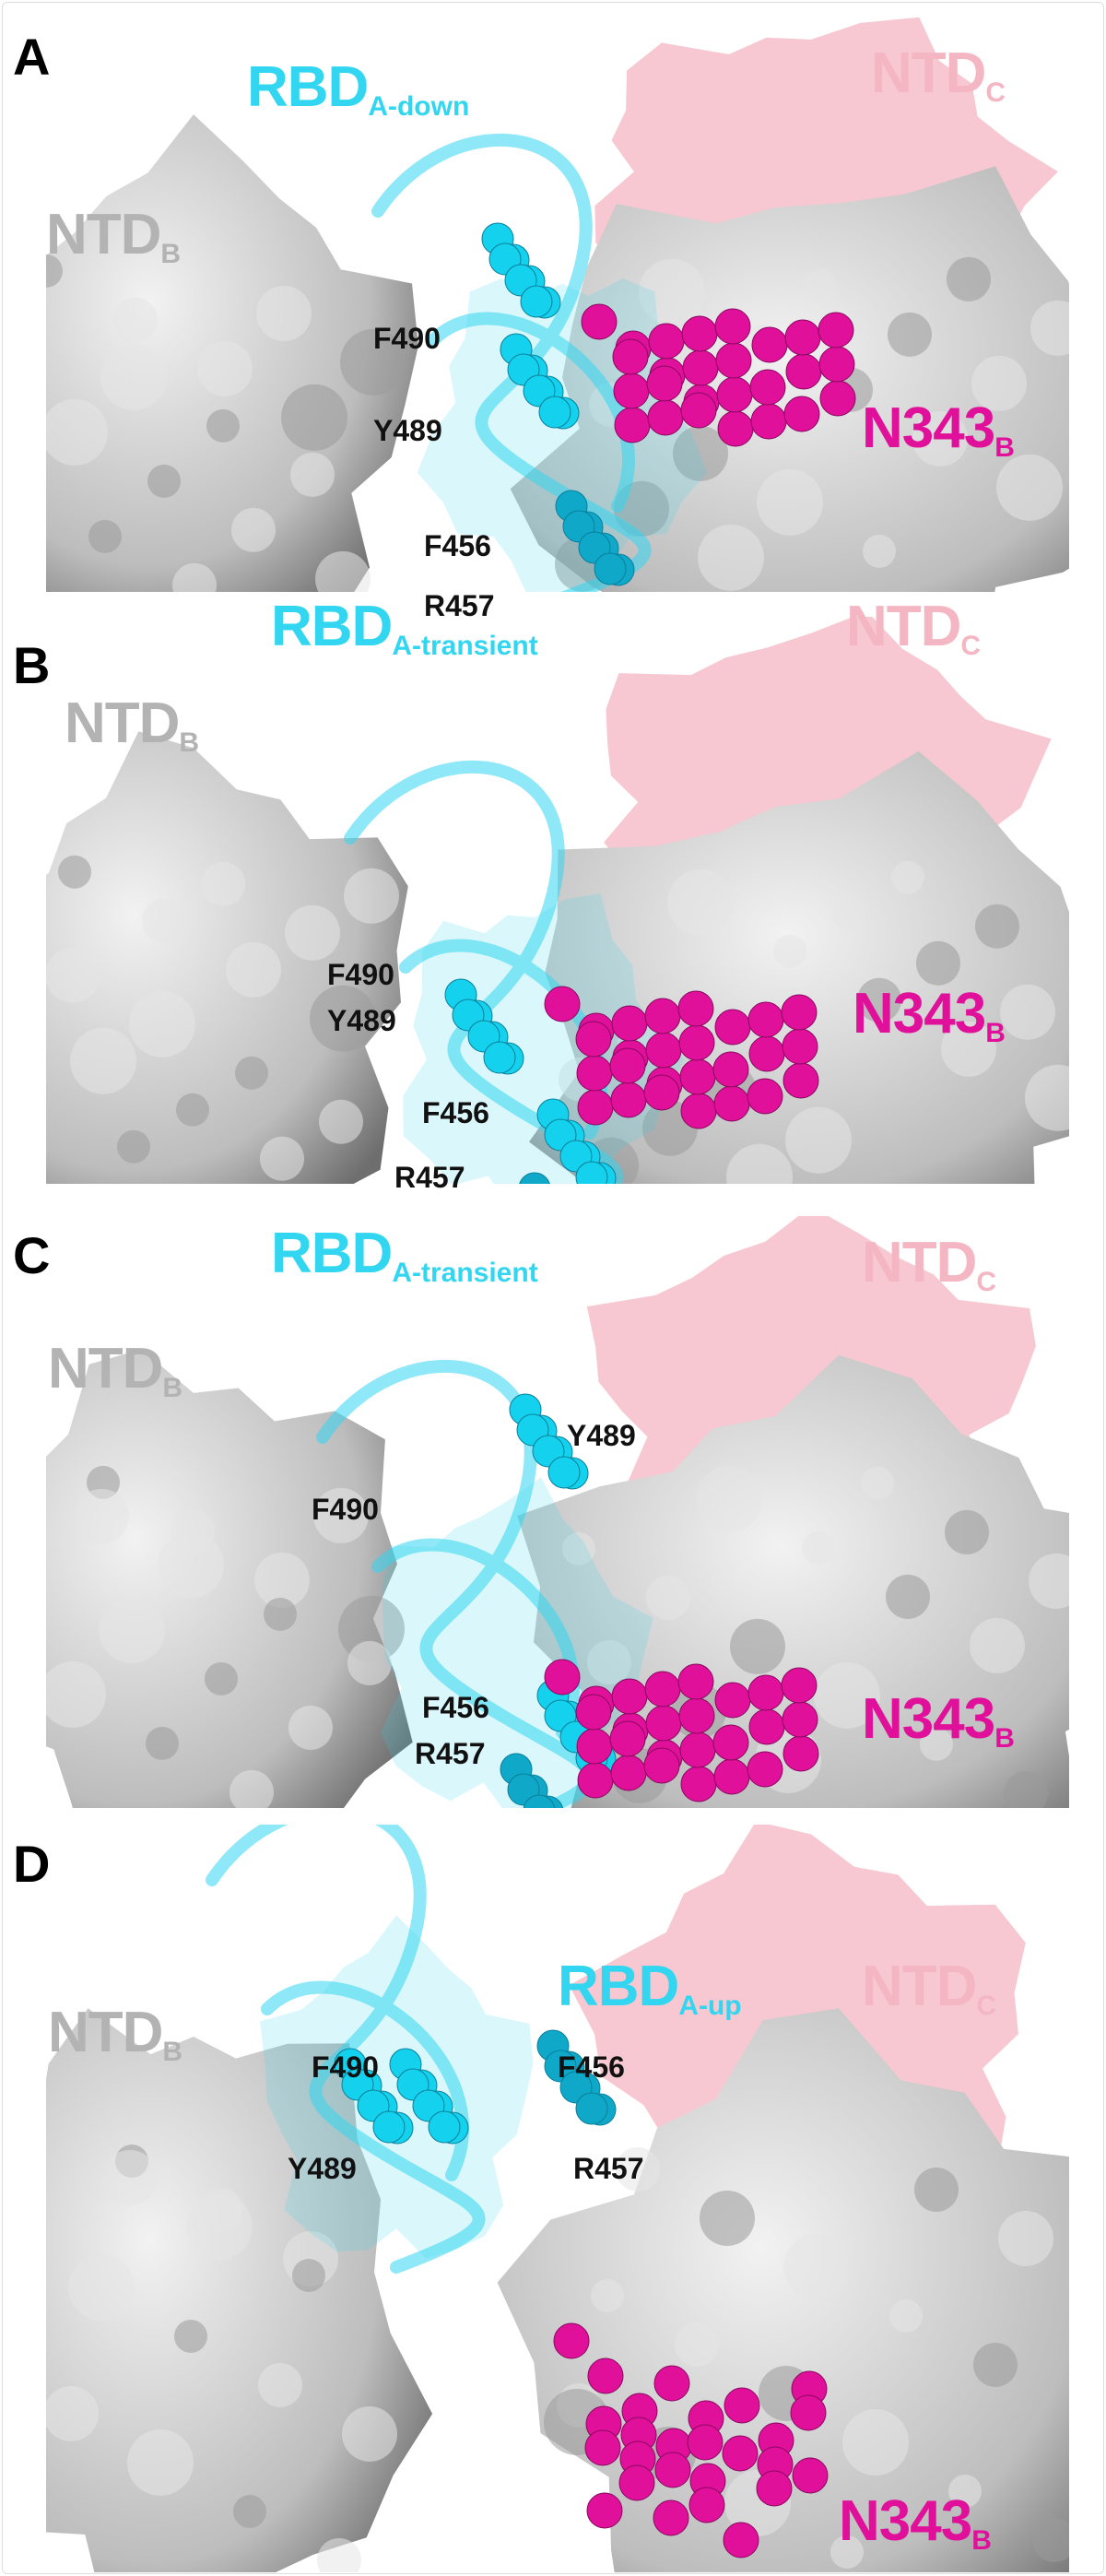  I want to click on rbd-ribbon, so click(511, 362).